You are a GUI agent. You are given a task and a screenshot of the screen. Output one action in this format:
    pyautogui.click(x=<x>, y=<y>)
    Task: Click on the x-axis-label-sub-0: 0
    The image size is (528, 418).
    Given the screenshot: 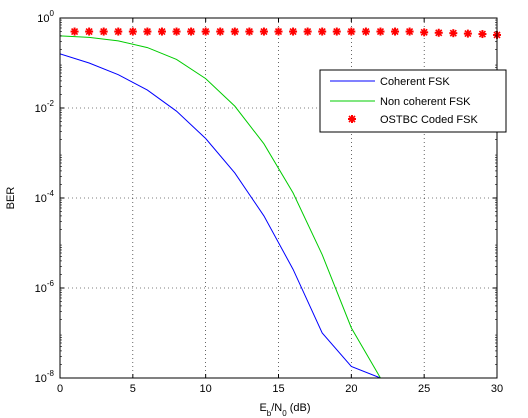 What is the action you would take?
    pyautogui.click(x=284, y=413)
    